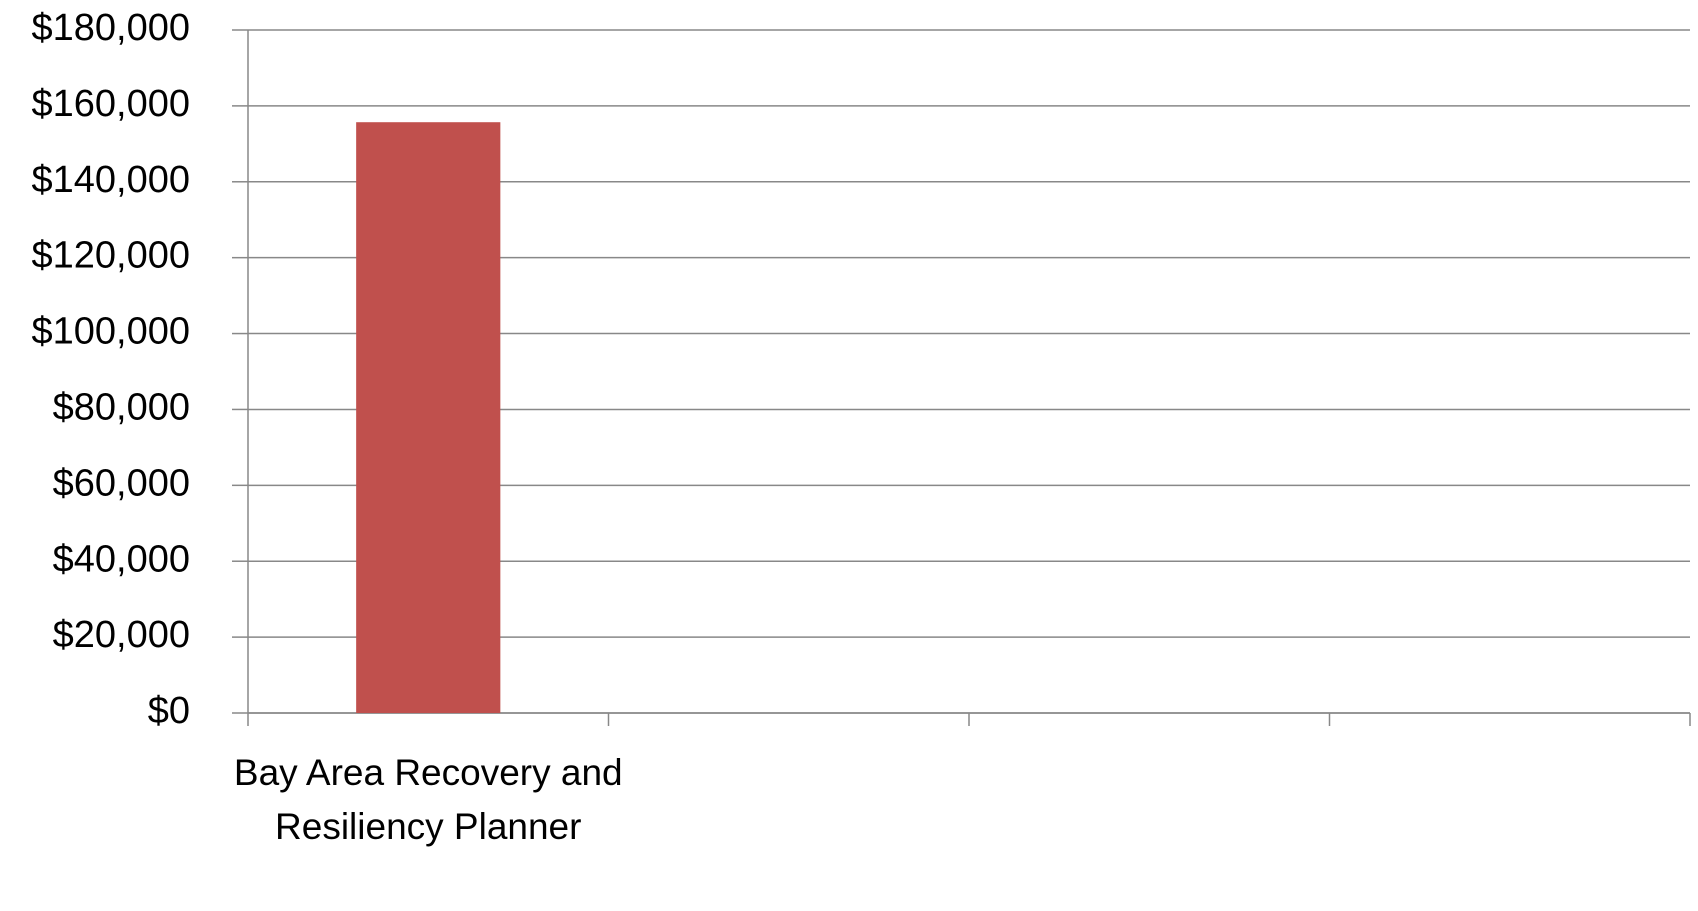 This screenshot has width=1698, height=911. I want to click on x-tick-label: Bay Area Recovery and Resiliency Planner, so click(428, 799).